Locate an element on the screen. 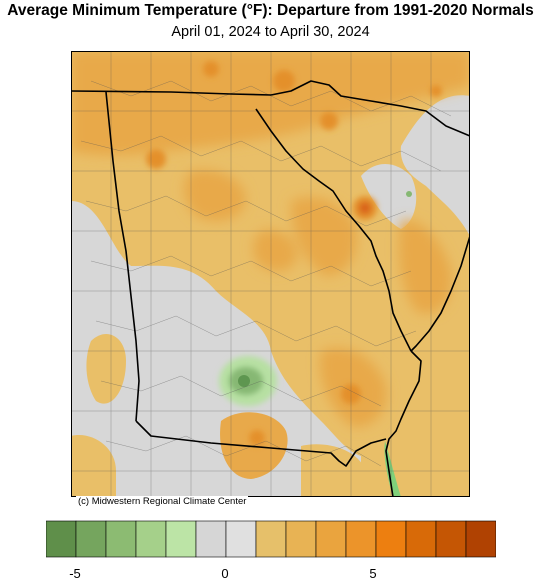  nc-sc-border is located at coordinates (370, 108).